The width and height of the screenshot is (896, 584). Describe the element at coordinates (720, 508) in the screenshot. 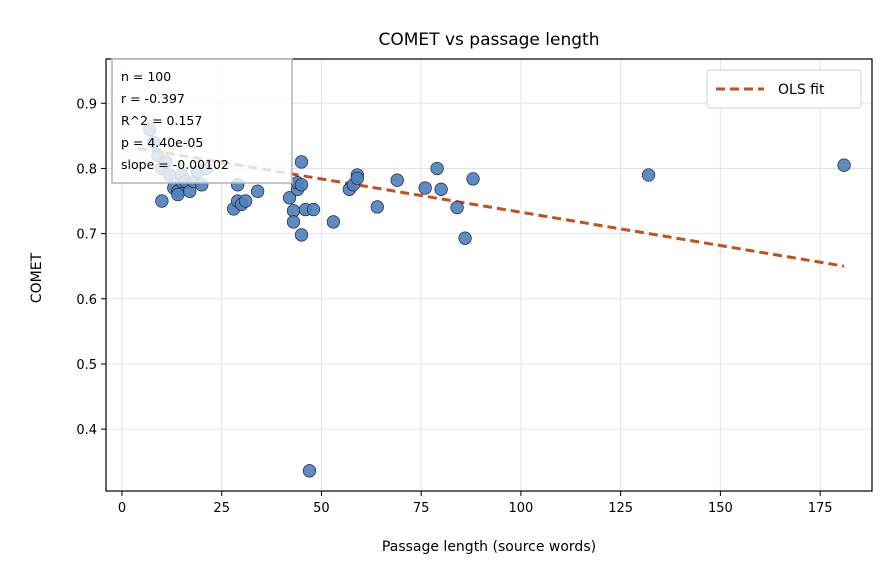

I see `x-tick-label: 150` at that location.